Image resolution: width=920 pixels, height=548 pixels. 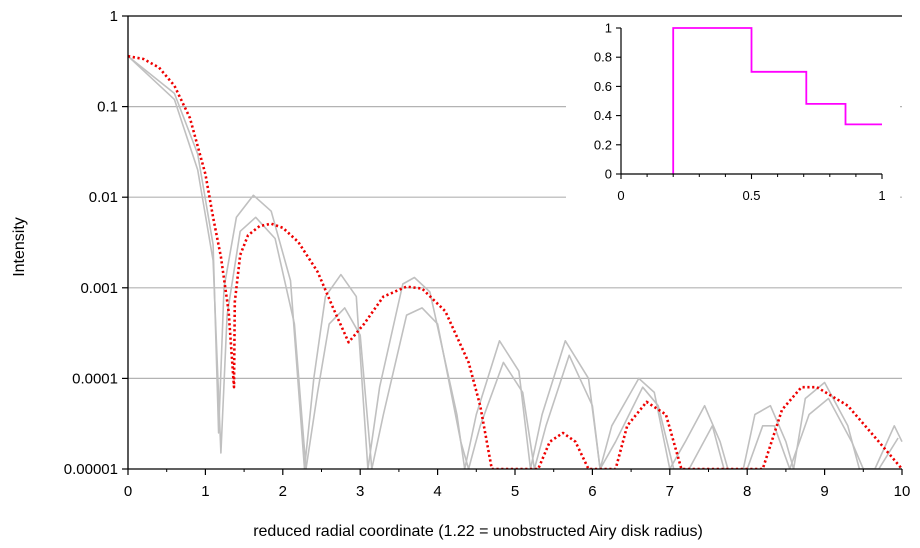 I want to click on inset-y-tick-label-0: 0, so click(x=608, y=174).